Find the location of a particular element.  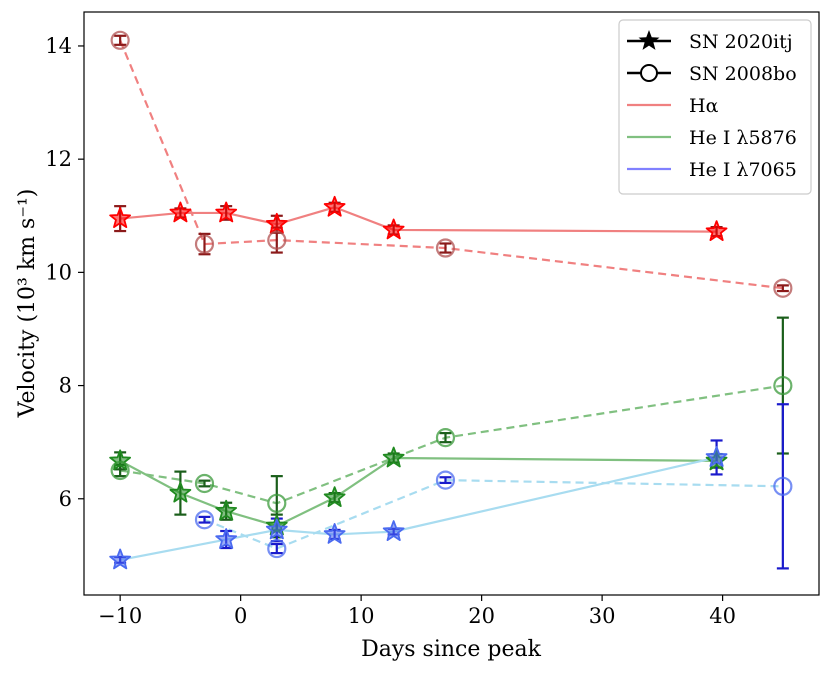

legend-entry-2: Hα is located at coordinates (673, 106).